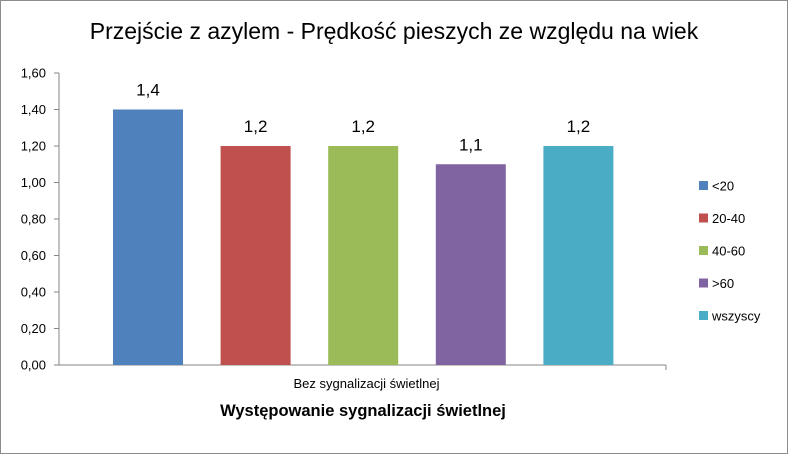 The image size is (788, 454). Describe the element at coordinates (723, 283) in the screenshot. I see `legend-label: >60` at that location.